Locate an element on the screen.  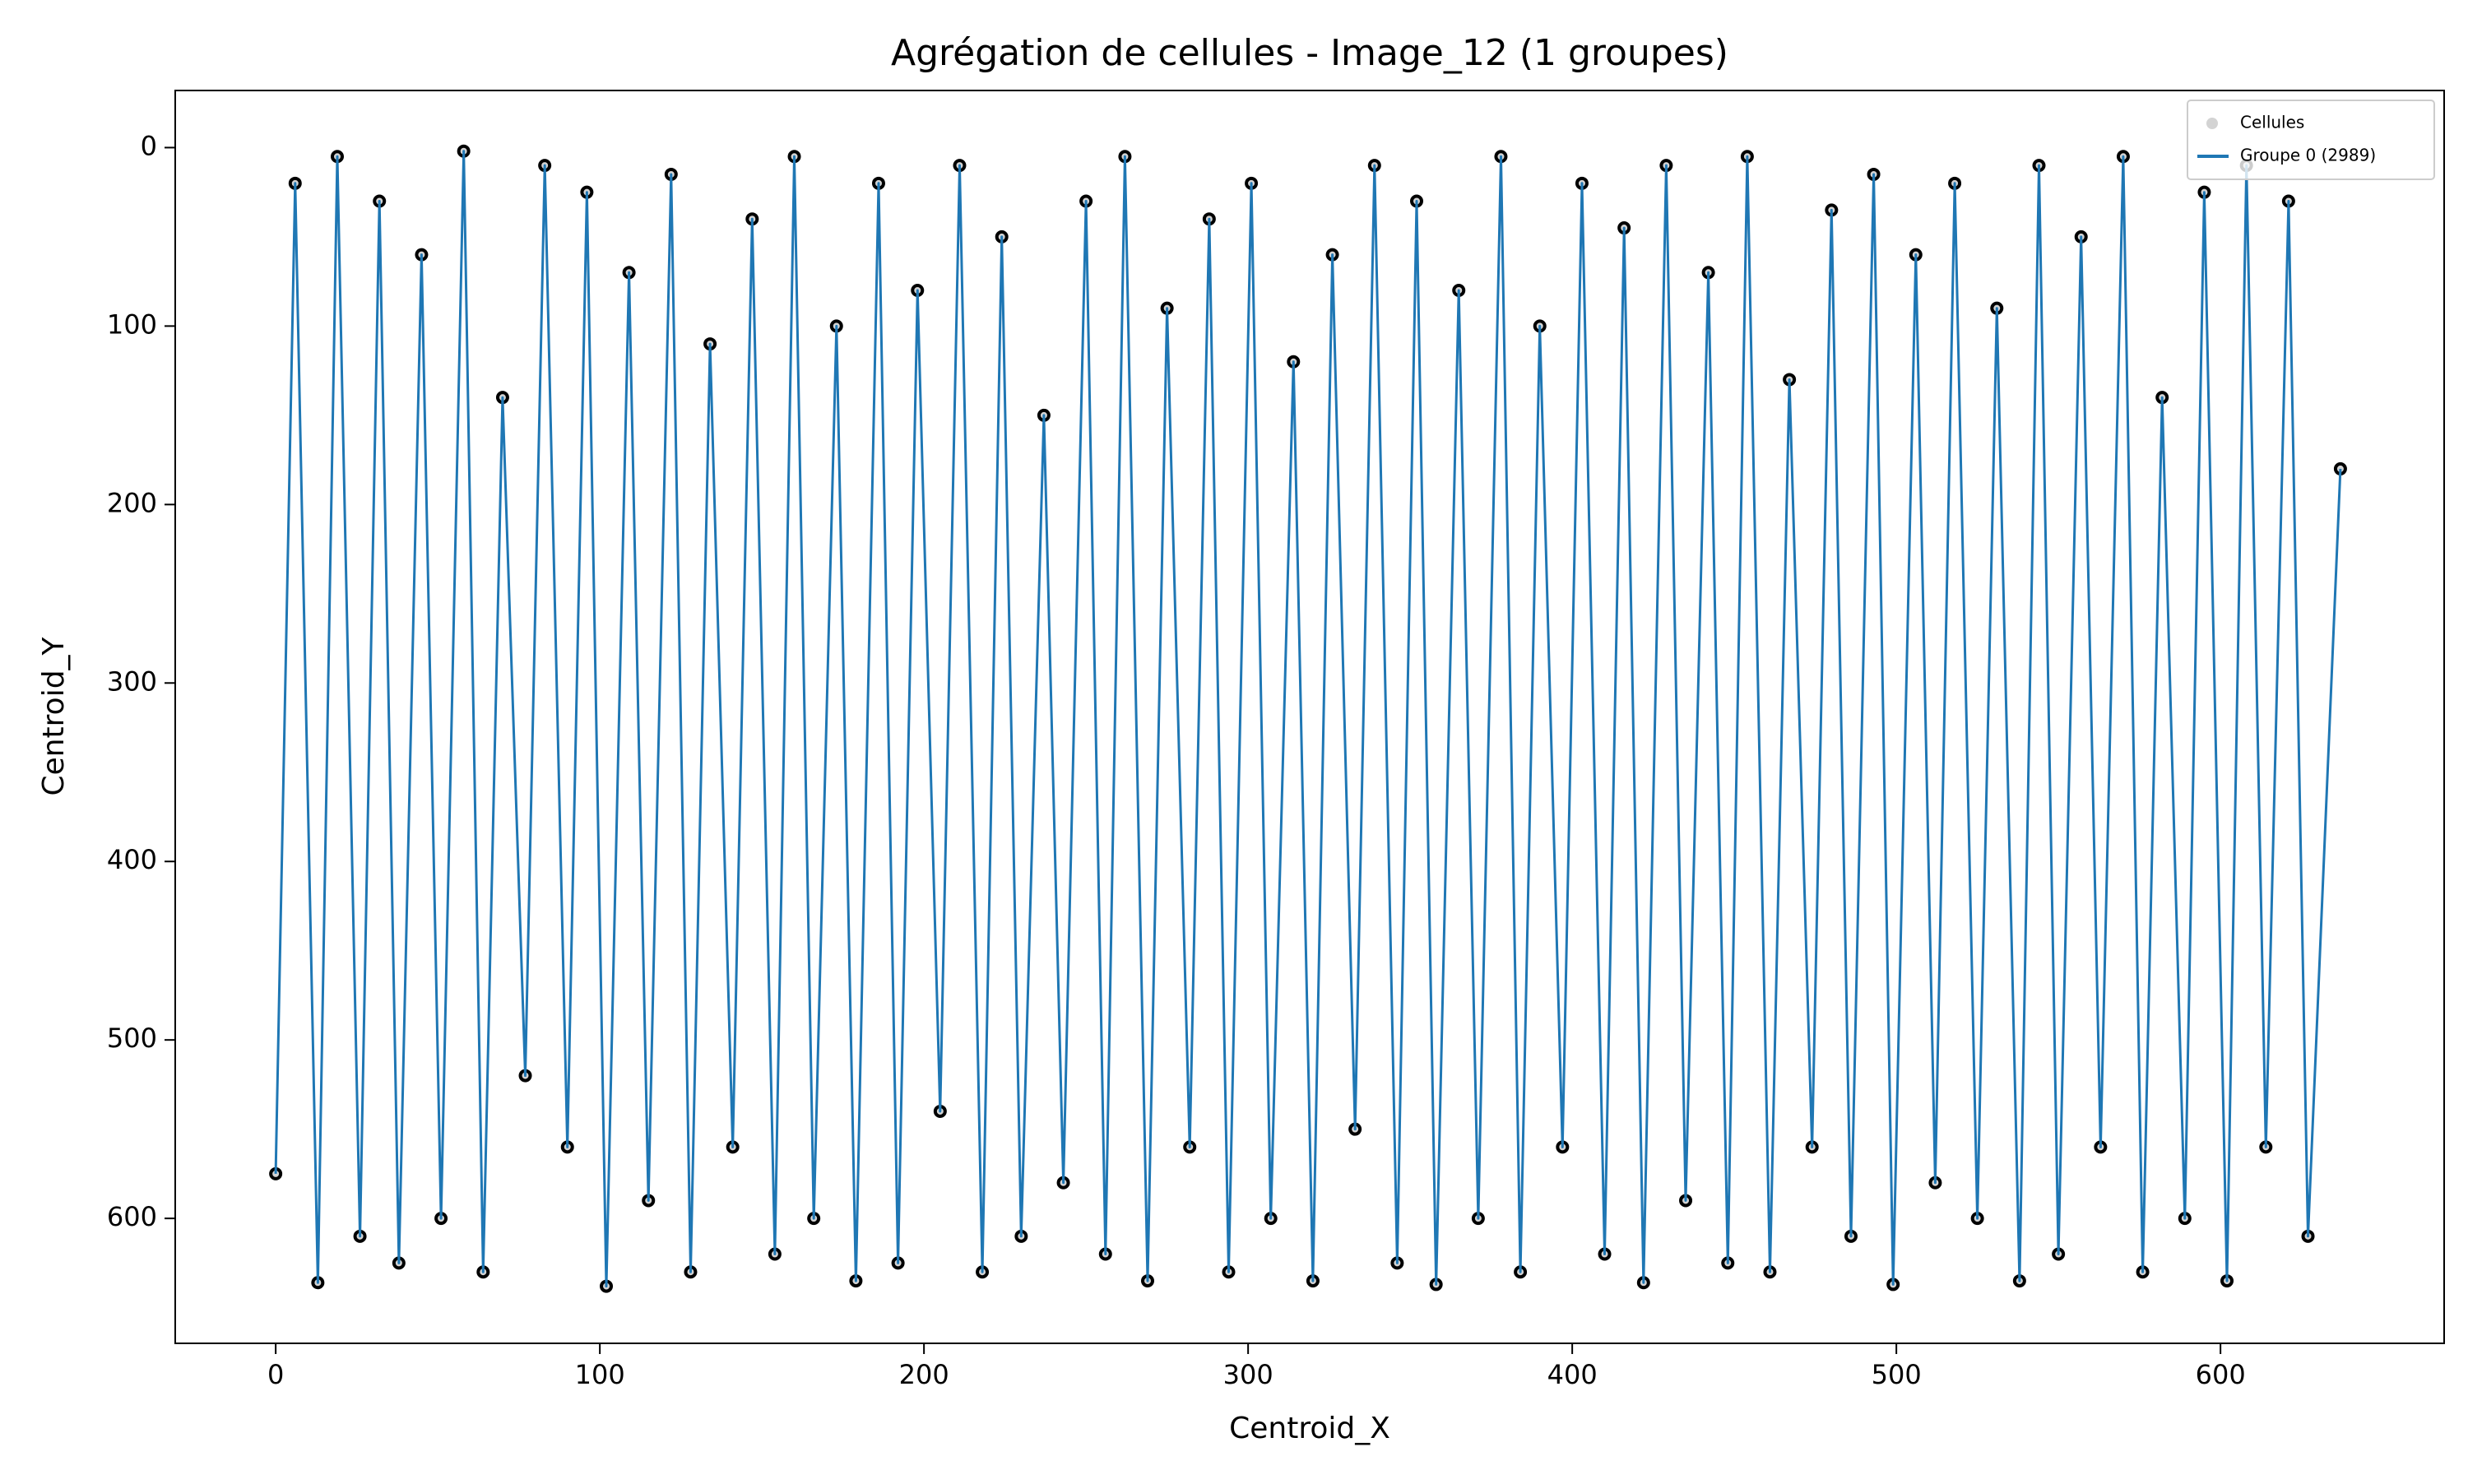
x-tick-label: 300 is located at coordinates (1248, 1374).